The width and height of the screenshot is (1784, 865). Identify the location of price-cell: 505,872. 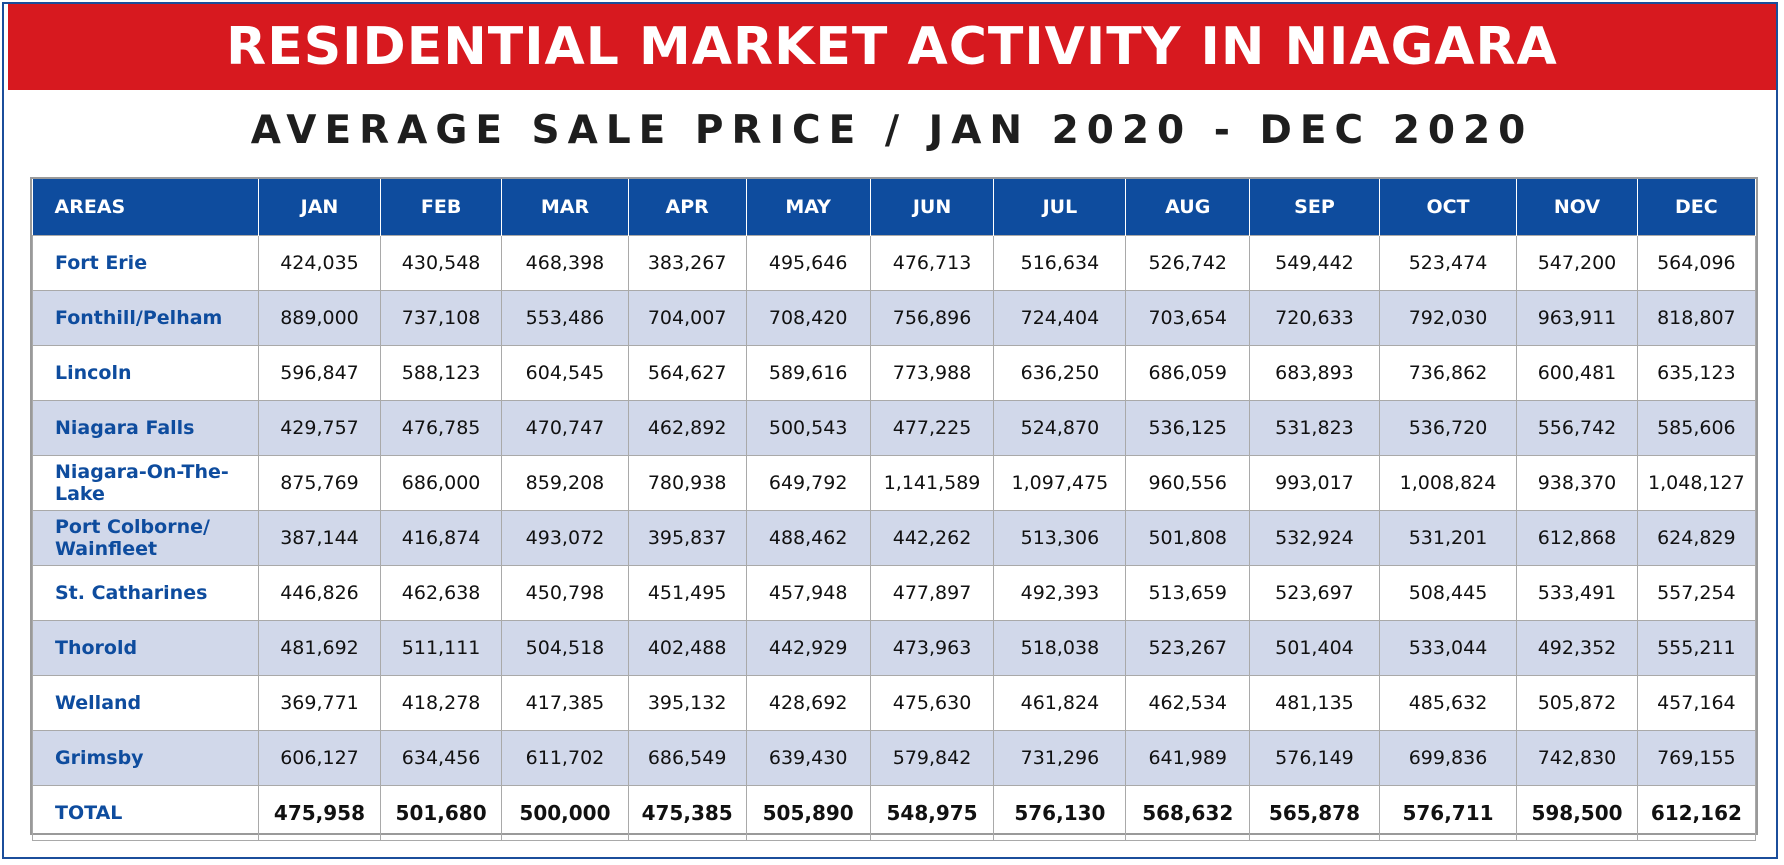
(1577, 703).